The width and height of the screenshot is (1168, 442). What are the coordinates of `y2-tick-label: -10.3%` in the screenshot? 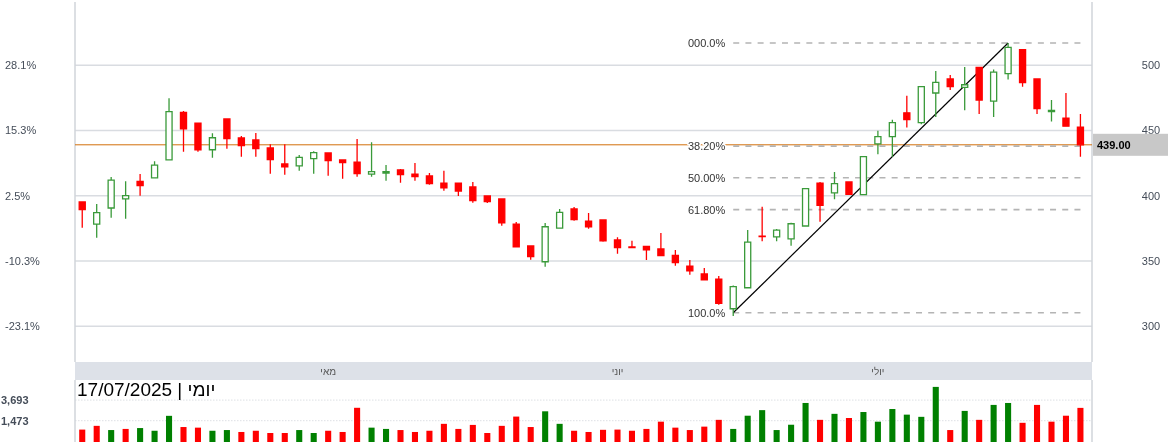 It's located at (22, 261).